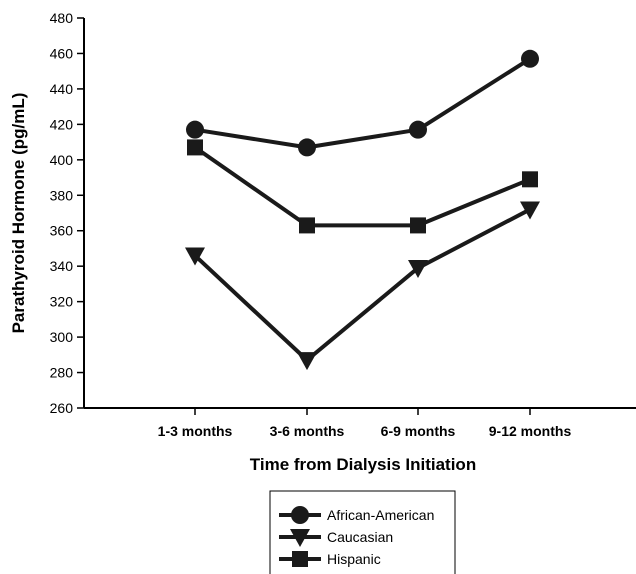  What do you see at coordinates (418, 431) in the screenshot?
I see `x-category-label: 6-9 months` at bounding box center [418, 431].